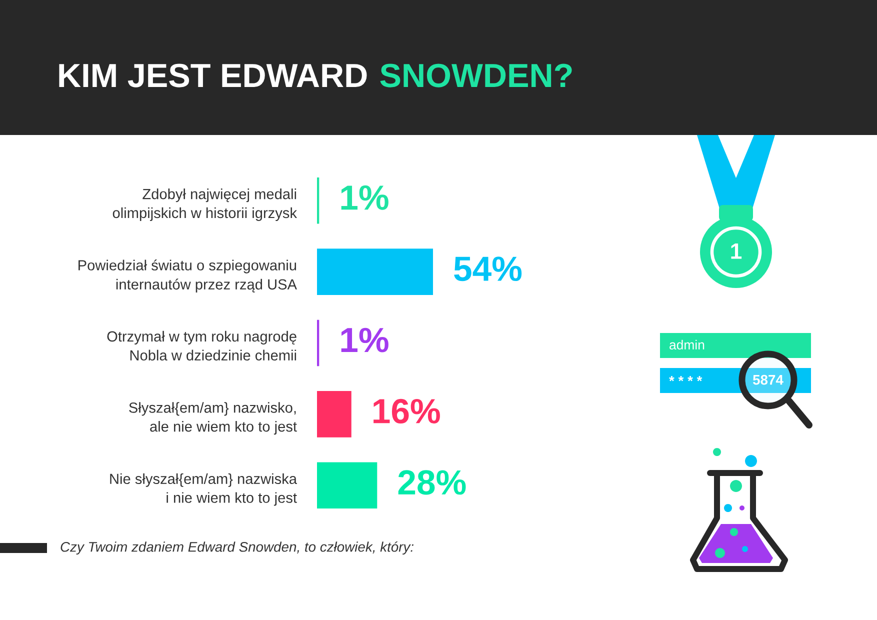 This screenshot has width=877, height=620. Describe the element at coordinates (201, 345) in the screenshot. I see `y-tick-label: Otrzymał w tym roku nagrodę Nobla w dziedzinie chemii` at that location.